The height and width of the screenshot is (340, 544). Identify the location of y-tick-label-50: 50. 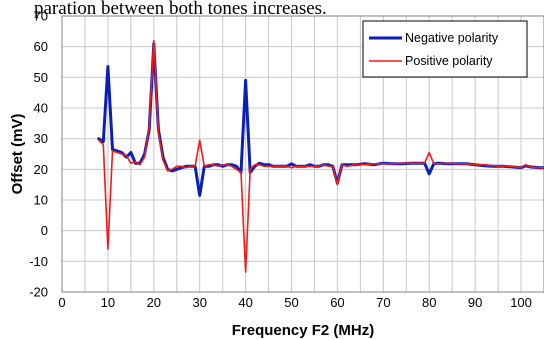
(41, 77).